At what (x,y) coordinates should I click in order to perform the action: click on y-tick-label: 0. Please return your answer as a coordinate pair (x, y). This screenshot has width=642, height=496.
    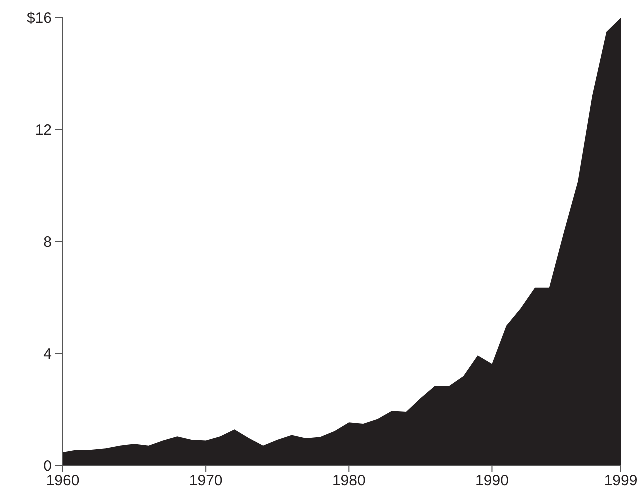
    Looking at the image, I should click on (48, 466).